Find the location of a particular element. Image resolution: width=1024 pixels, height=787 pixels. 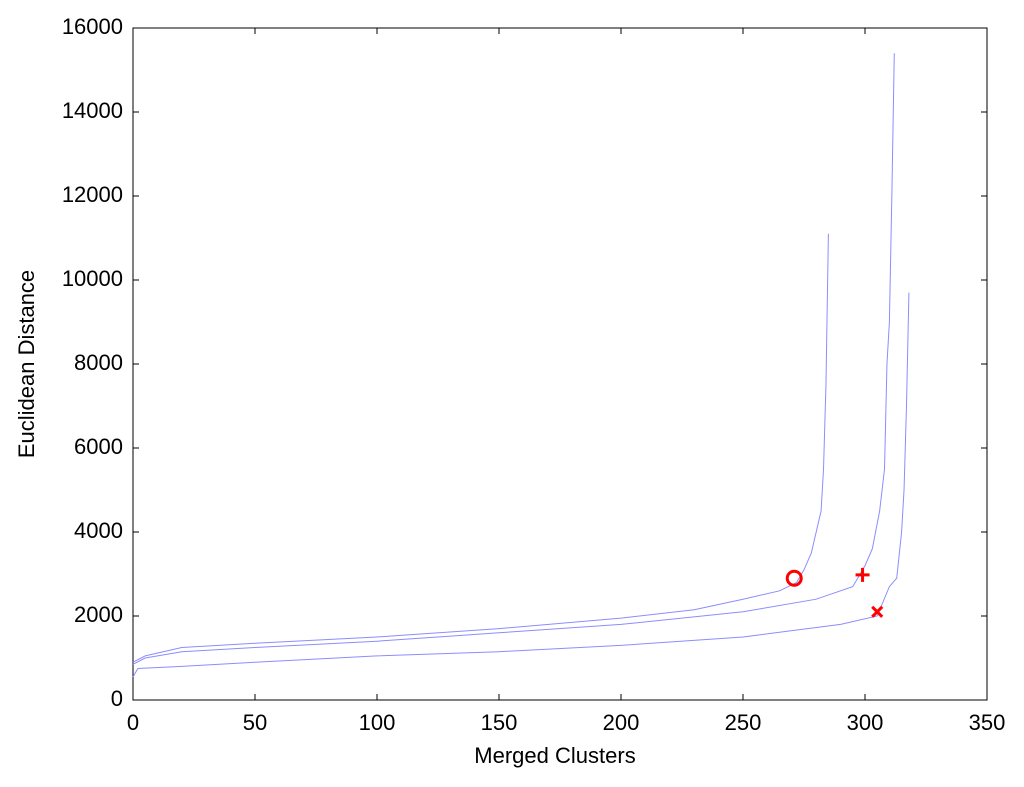

y-tick-label: 12000 is located at coordinates (92, 194).